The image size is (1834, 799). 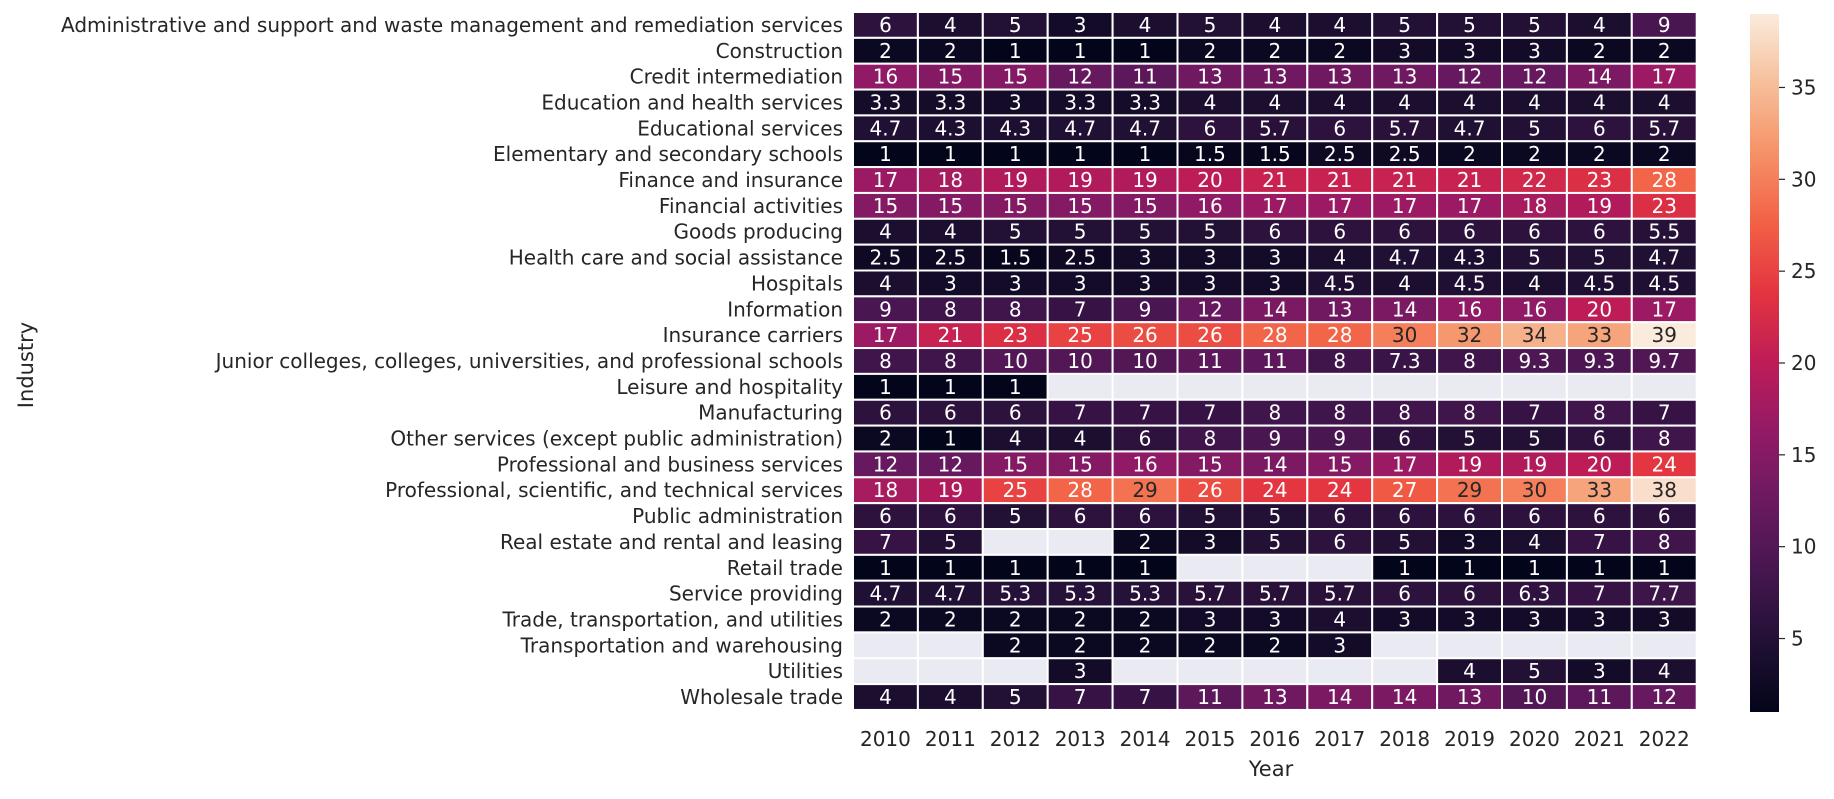 What do you see at coordinates (1405, 361) in the screenshot?
I see `cell-value-label: 7.3` at bounding box center [1405, 361].